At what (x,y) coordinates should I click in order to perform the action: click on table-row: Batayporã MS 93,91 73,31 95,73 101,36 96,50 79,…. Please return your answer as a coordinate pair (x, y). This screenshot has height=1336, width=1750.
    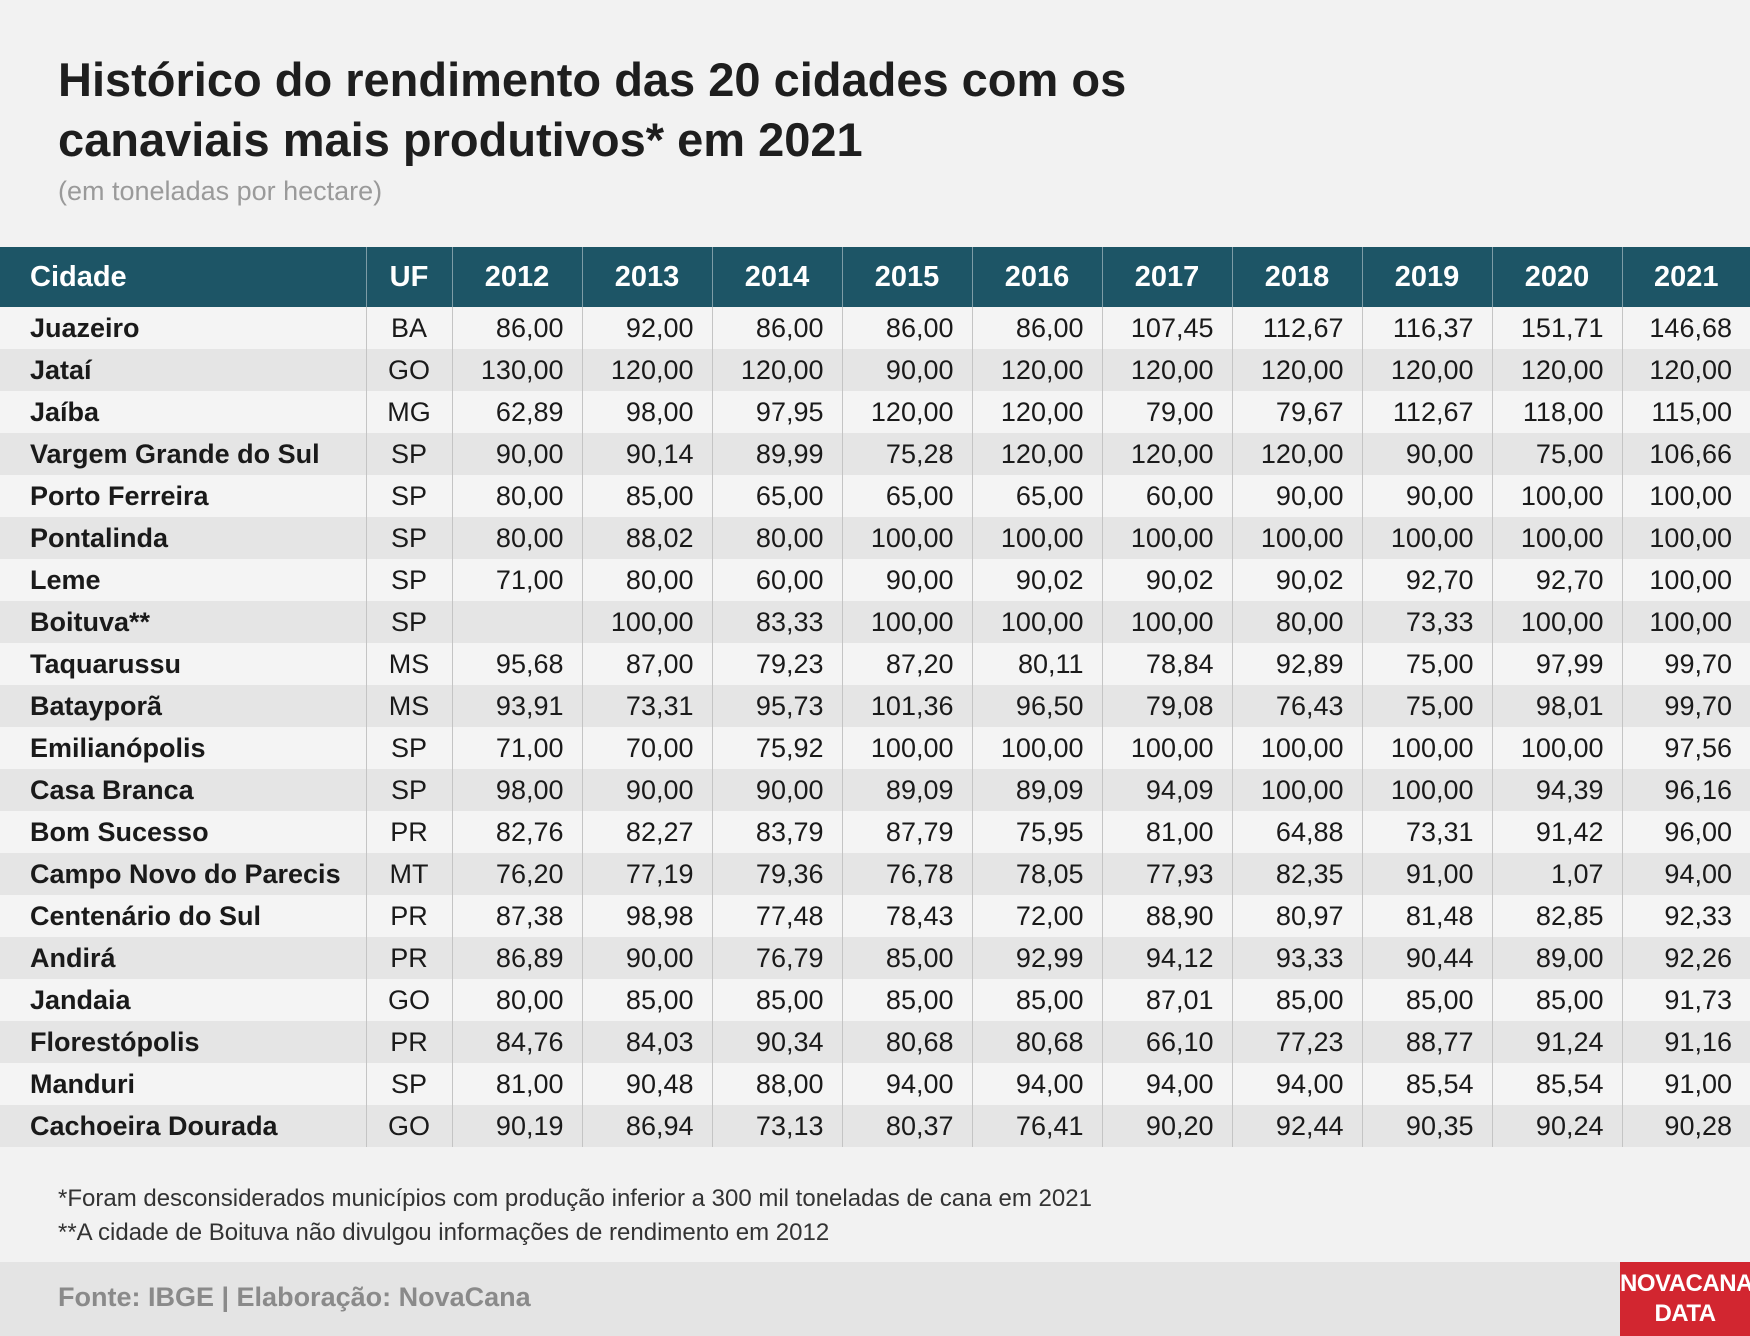
    Looking at the image, I should click on (875, 706).